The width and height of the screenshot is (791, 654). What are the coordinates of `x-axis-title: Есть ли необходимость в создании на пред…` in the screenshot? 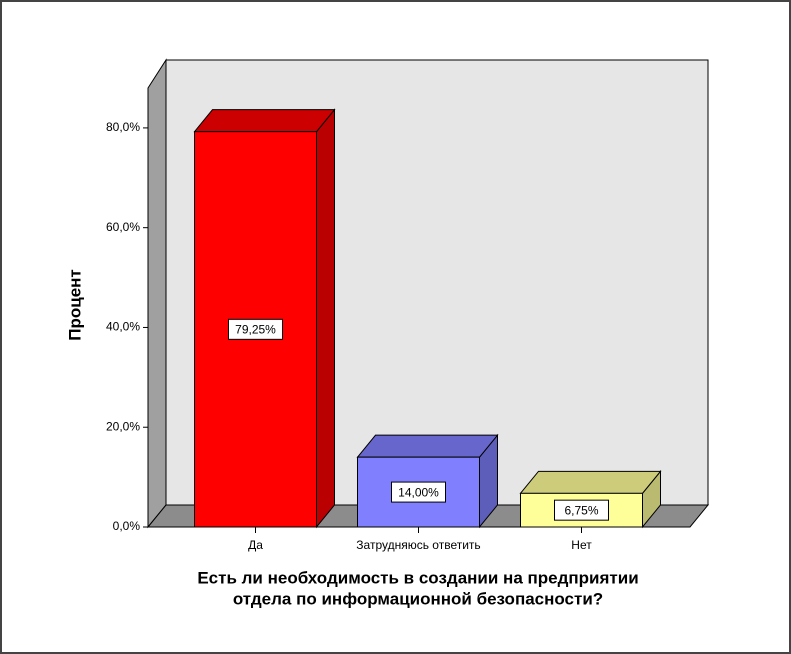 It's located at (417, 577).